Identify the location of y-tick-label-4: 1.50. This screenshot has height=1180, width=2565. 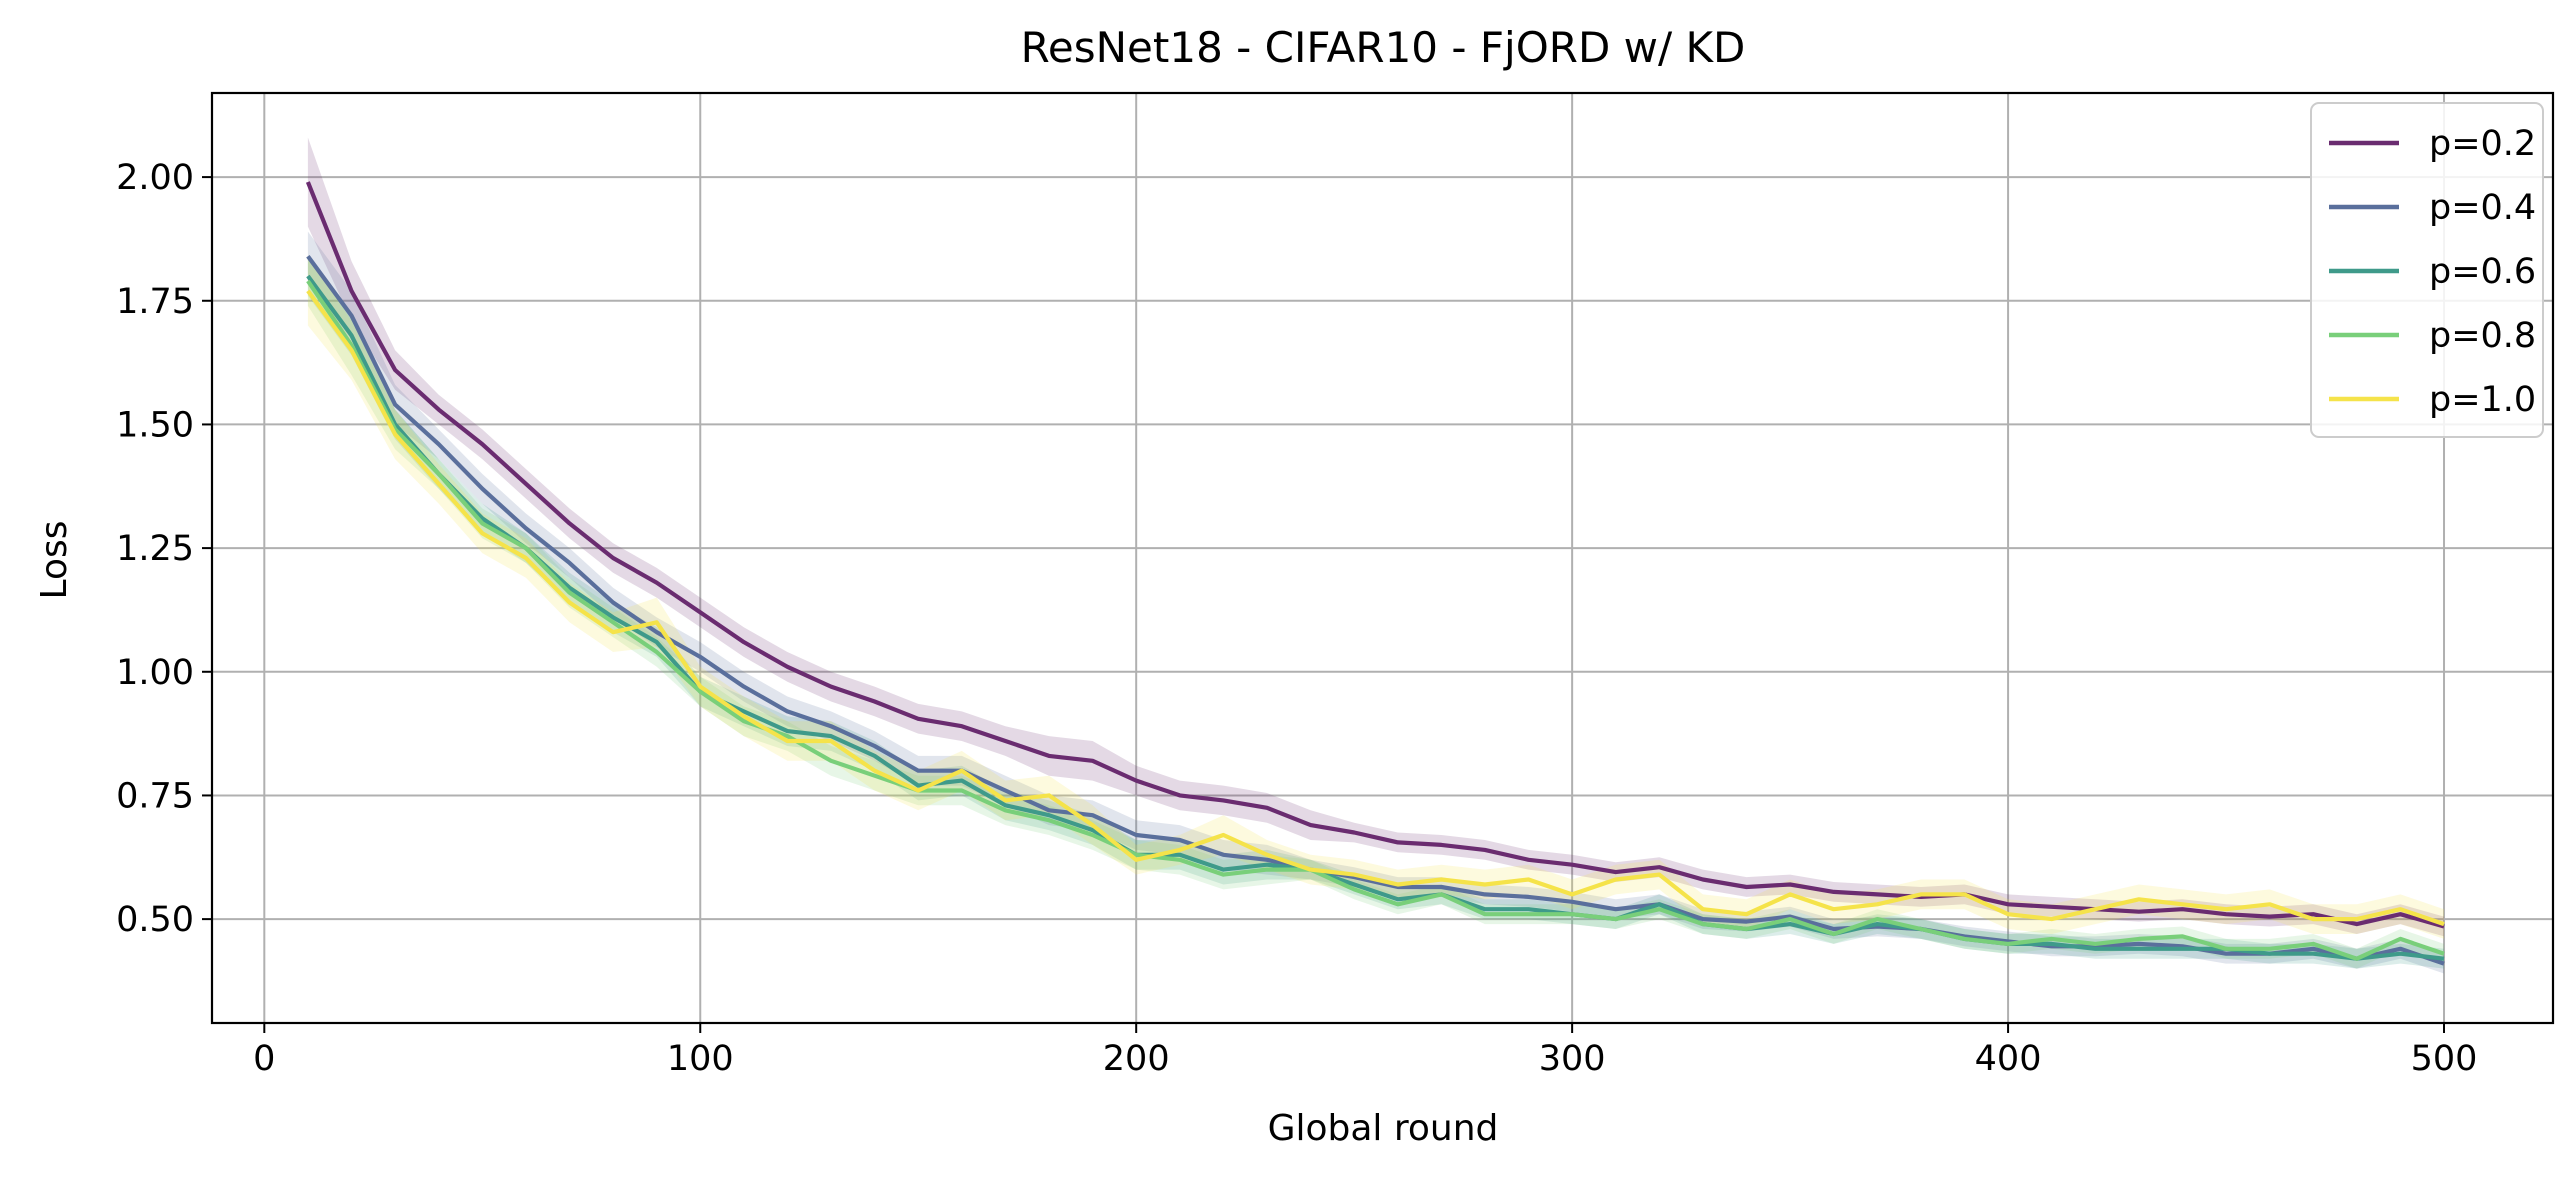
(155, 425).